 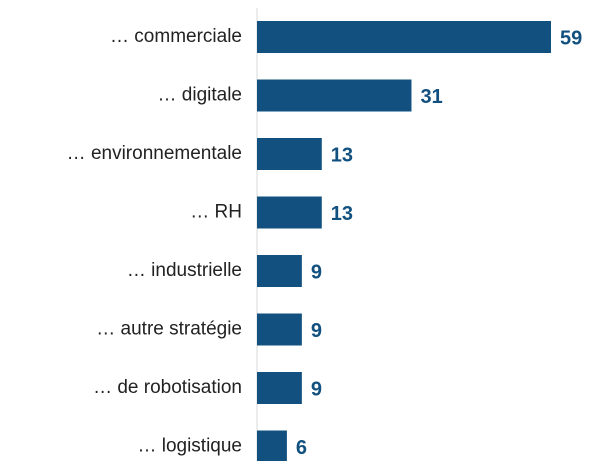 I want to click on category-label: … RH, so click(x=216, y=212).